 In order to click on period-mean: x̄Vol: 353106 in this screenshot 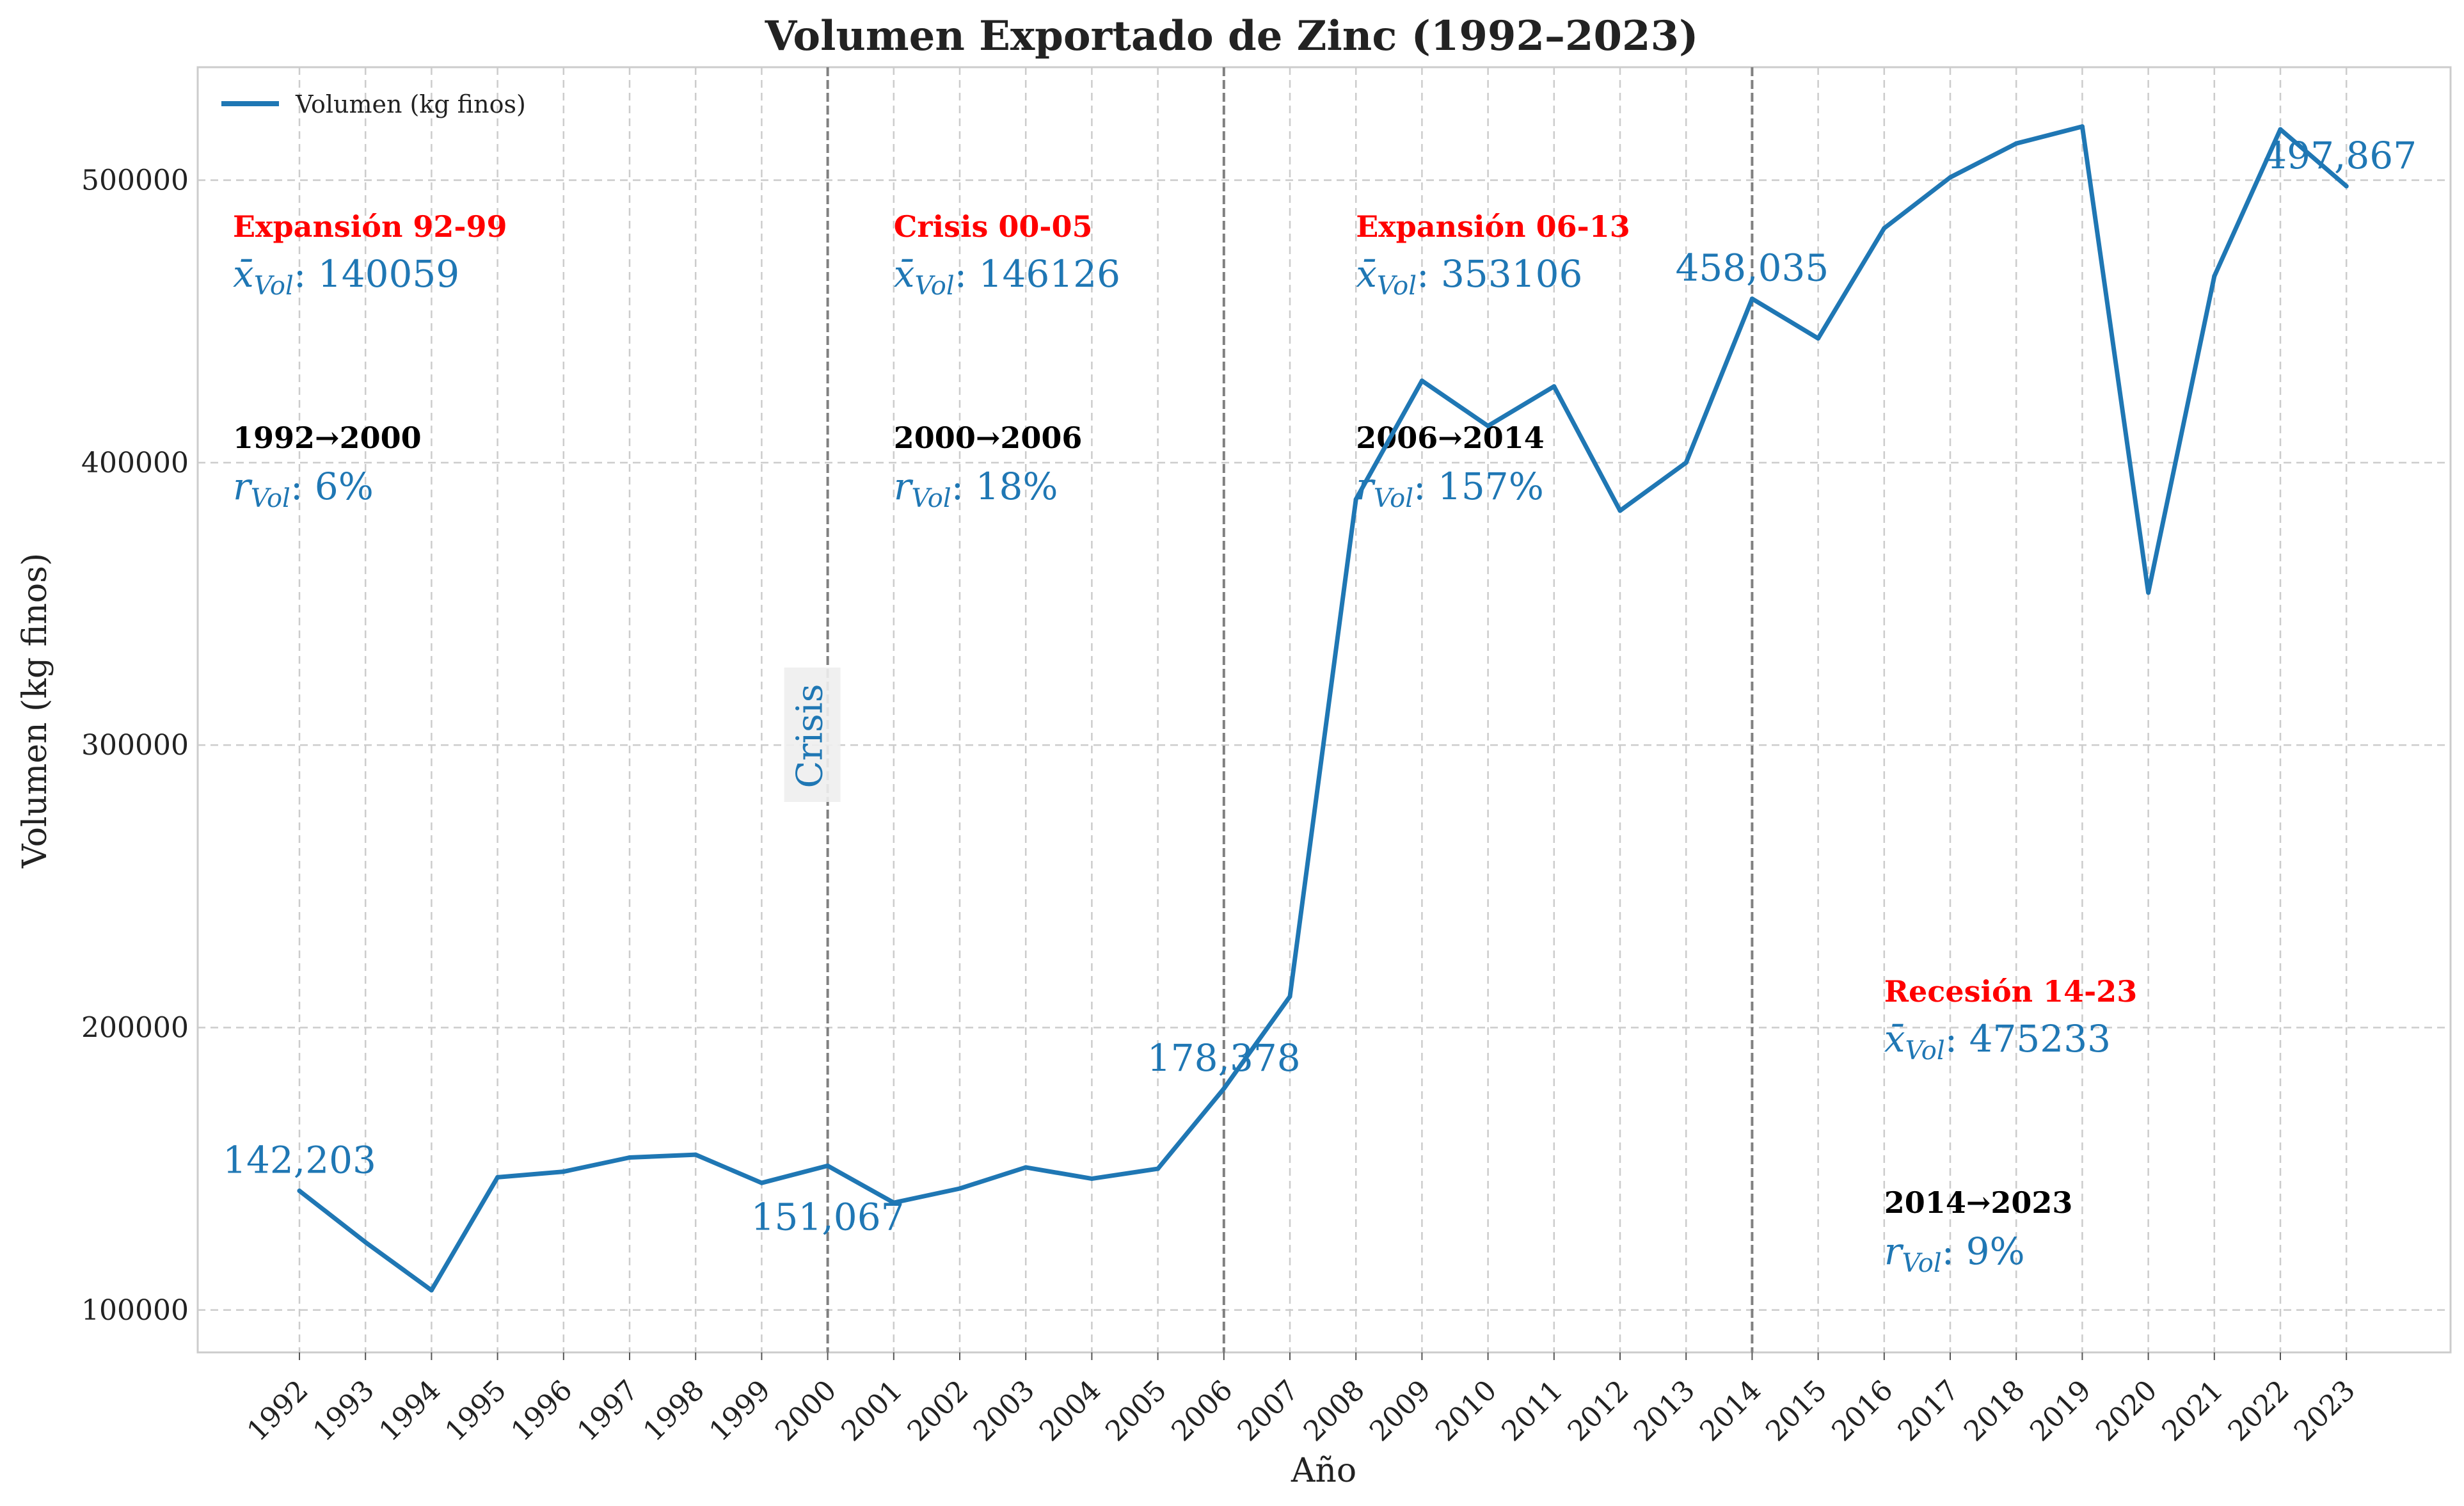, I will do `click(1469, 276)`.